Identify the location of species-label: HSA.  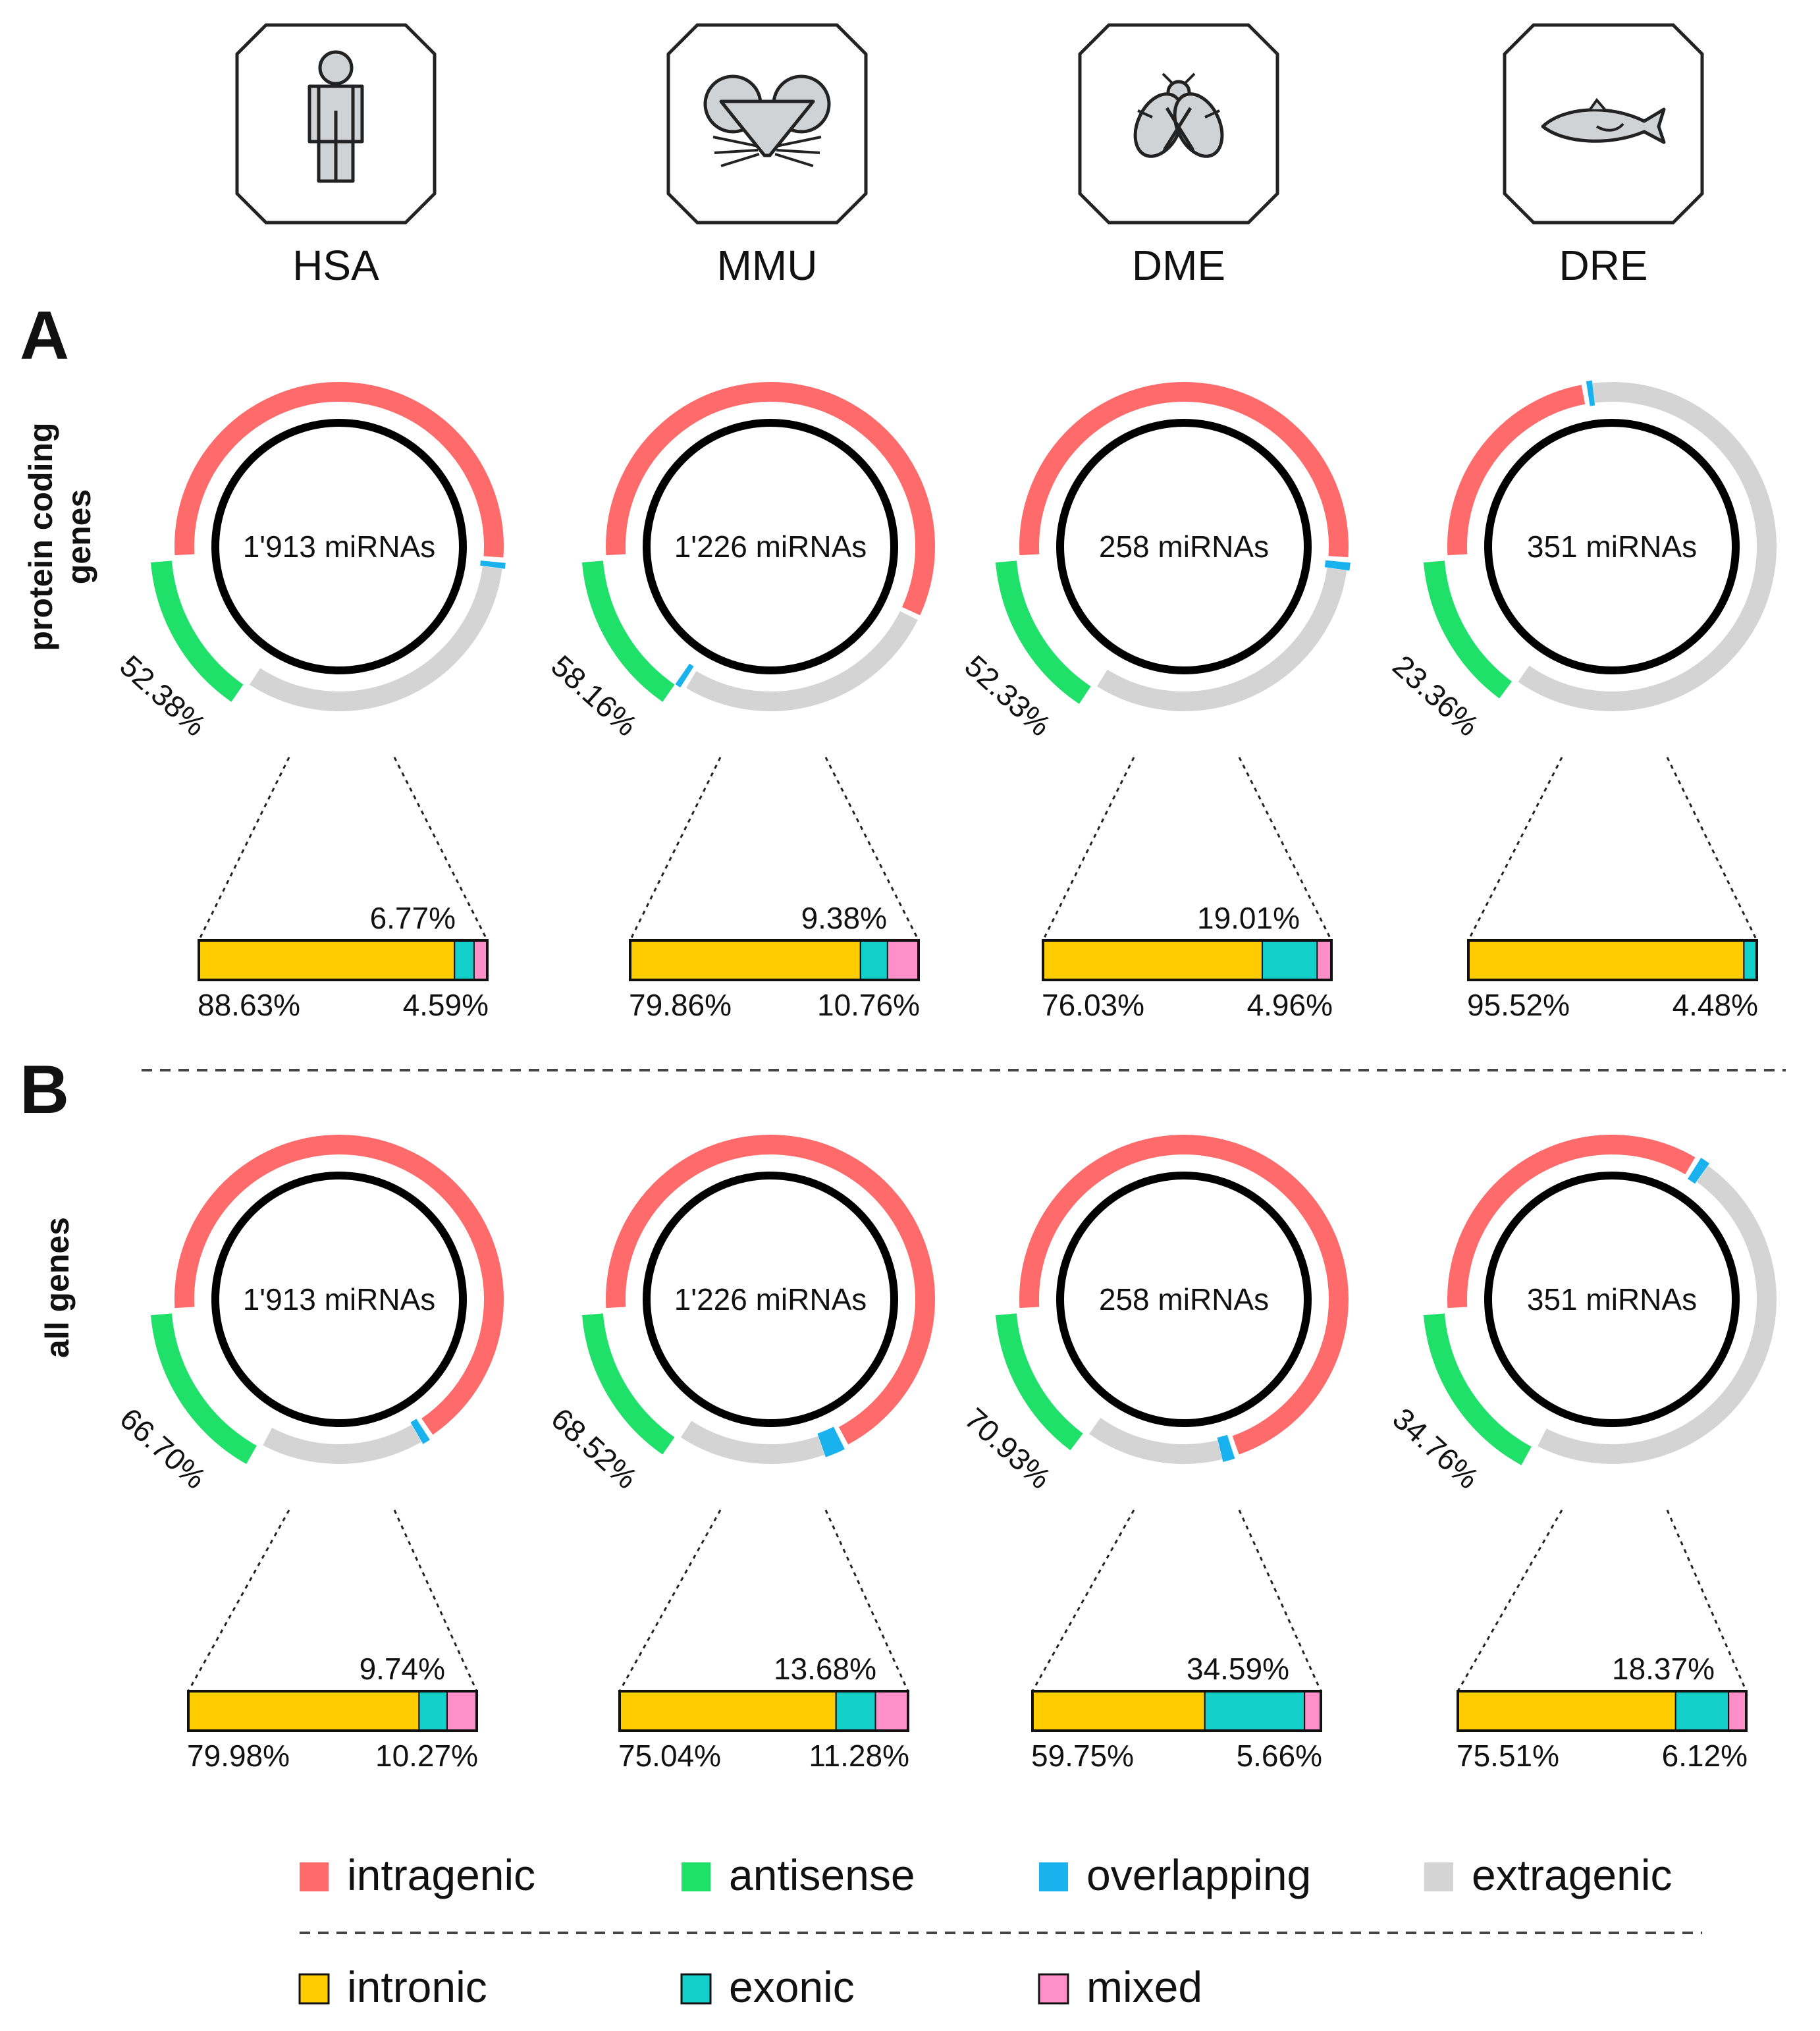
(335, 265).